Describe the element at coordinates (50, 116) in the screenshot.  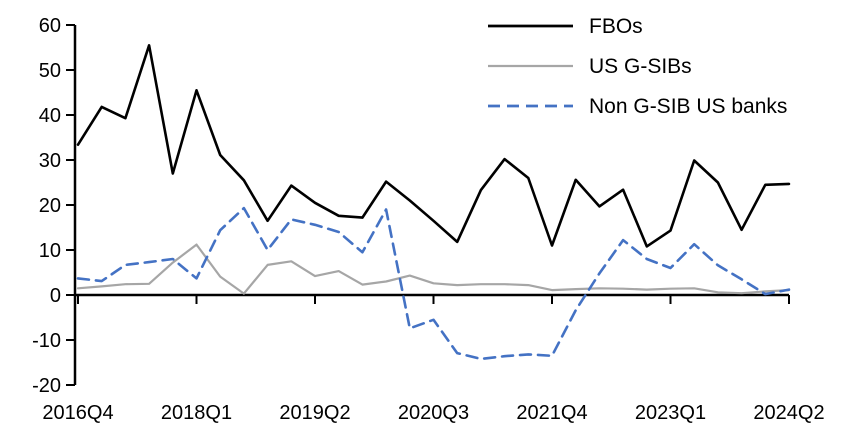
I see `y-tick-label: 40` at that location.